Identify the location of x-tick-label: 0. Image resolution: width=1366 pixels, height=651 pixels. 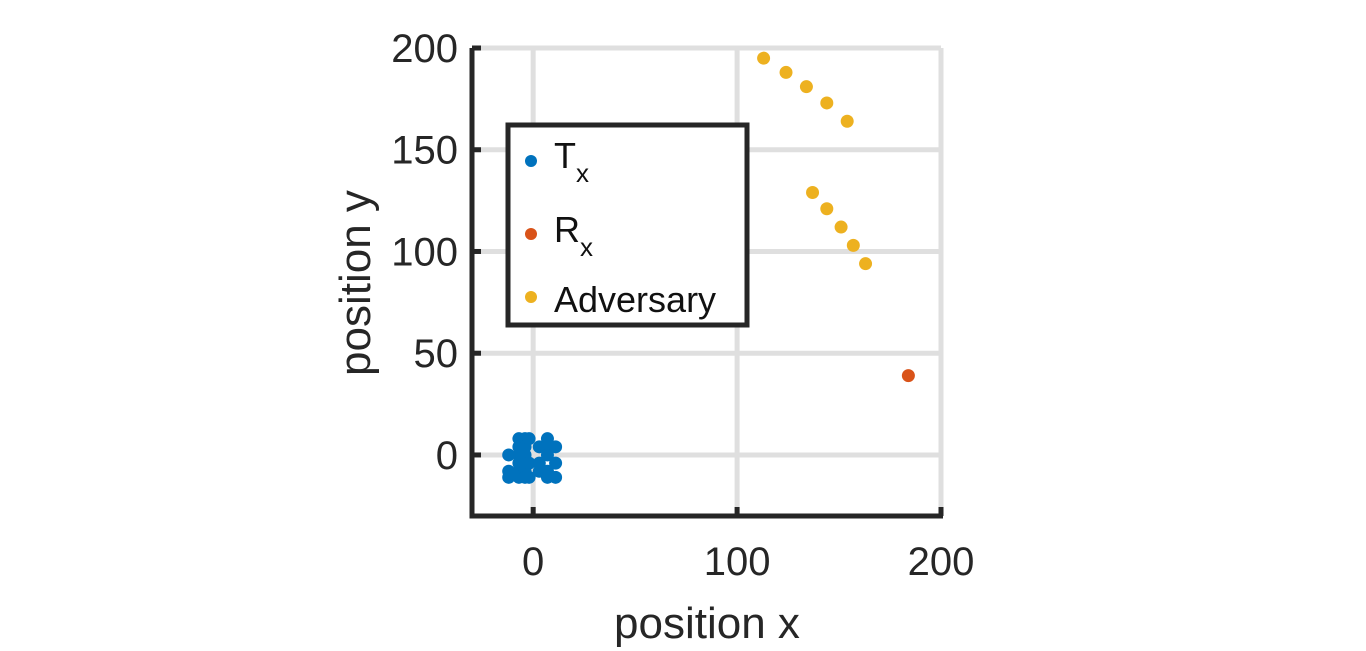
(533, 562).